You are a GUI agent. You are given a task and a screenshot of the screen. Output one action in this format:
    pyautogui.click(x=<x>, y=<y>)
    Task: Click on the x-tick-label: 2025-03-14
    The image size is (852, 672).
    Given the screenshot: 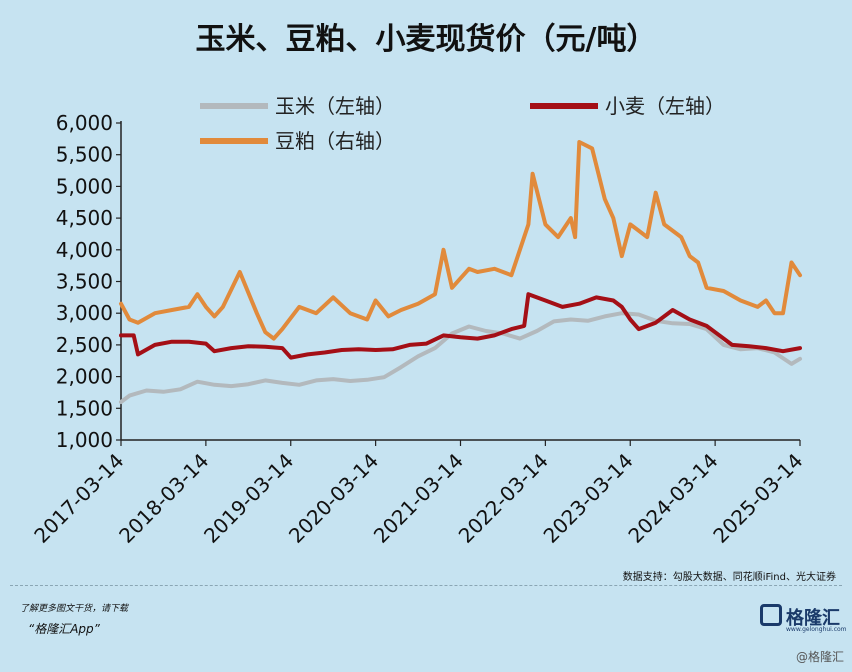 What is the action you would take?
    pyautogui.click(x=757, y=498)
    